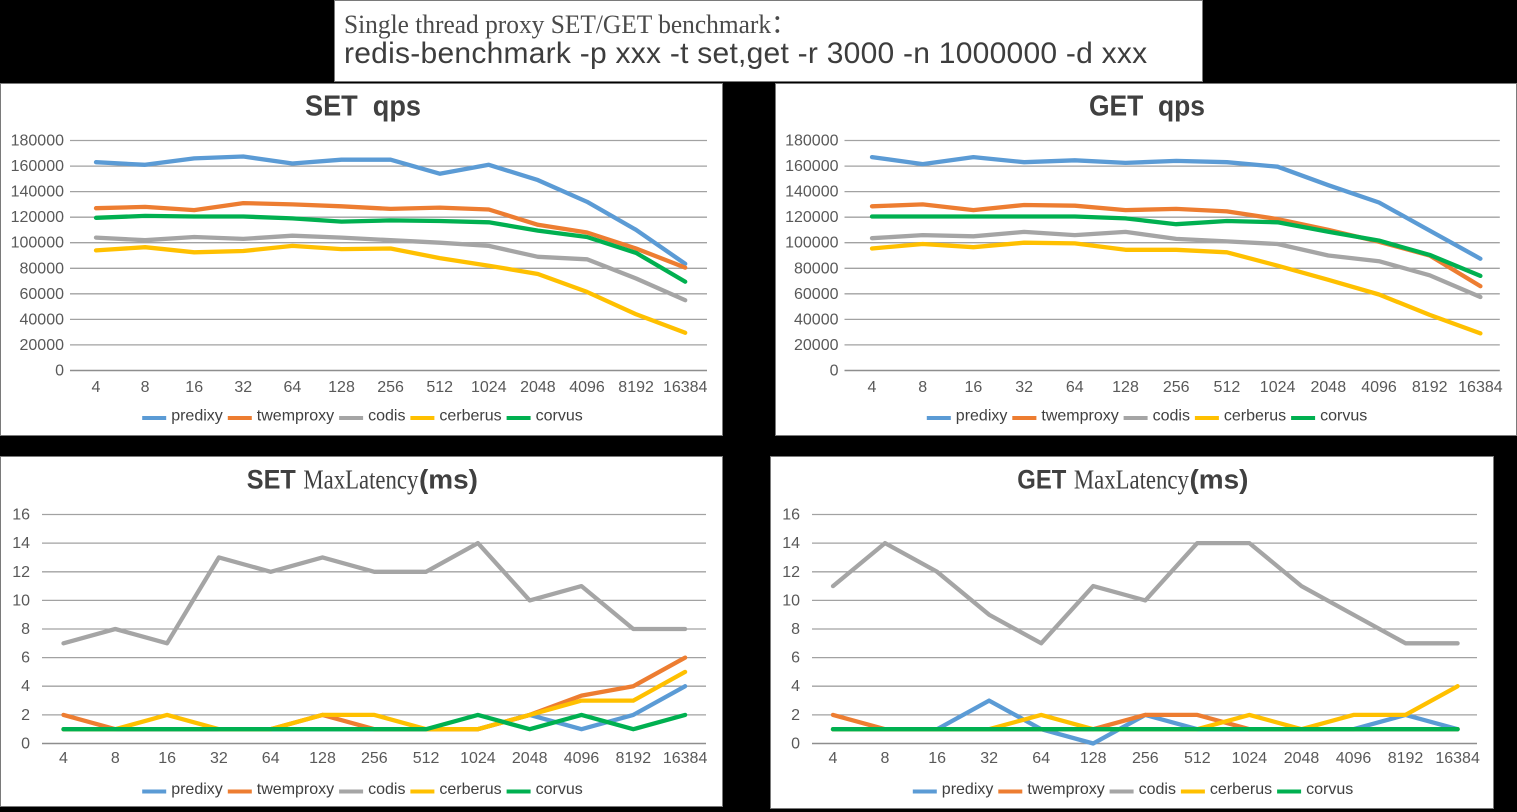 The width and height of the screenshot is (1517, 812). What do you see at coordinates (363, 107) in the screenshot?
I see `svg-text: SET qps` at bounding box center [363, 107].